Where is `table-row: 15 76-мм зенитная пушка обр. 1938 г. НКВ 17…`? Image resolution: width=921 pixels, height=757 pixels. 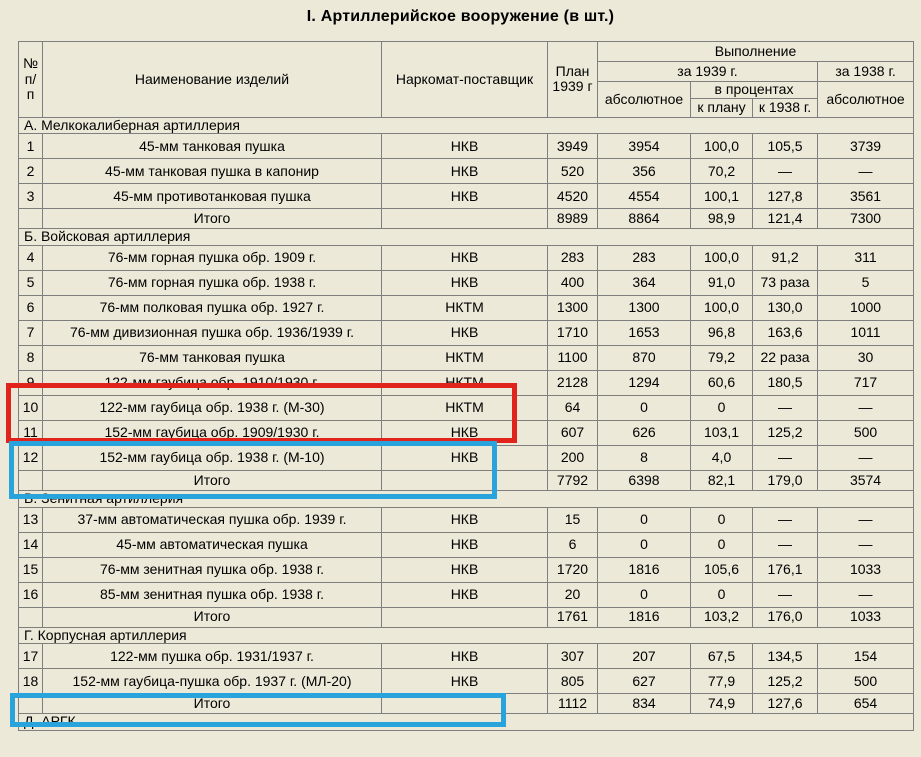
table-row: 15 76-мм зенитная пушка обр. 1938 г. НКВ 17… is located at coordinates (466, 569).